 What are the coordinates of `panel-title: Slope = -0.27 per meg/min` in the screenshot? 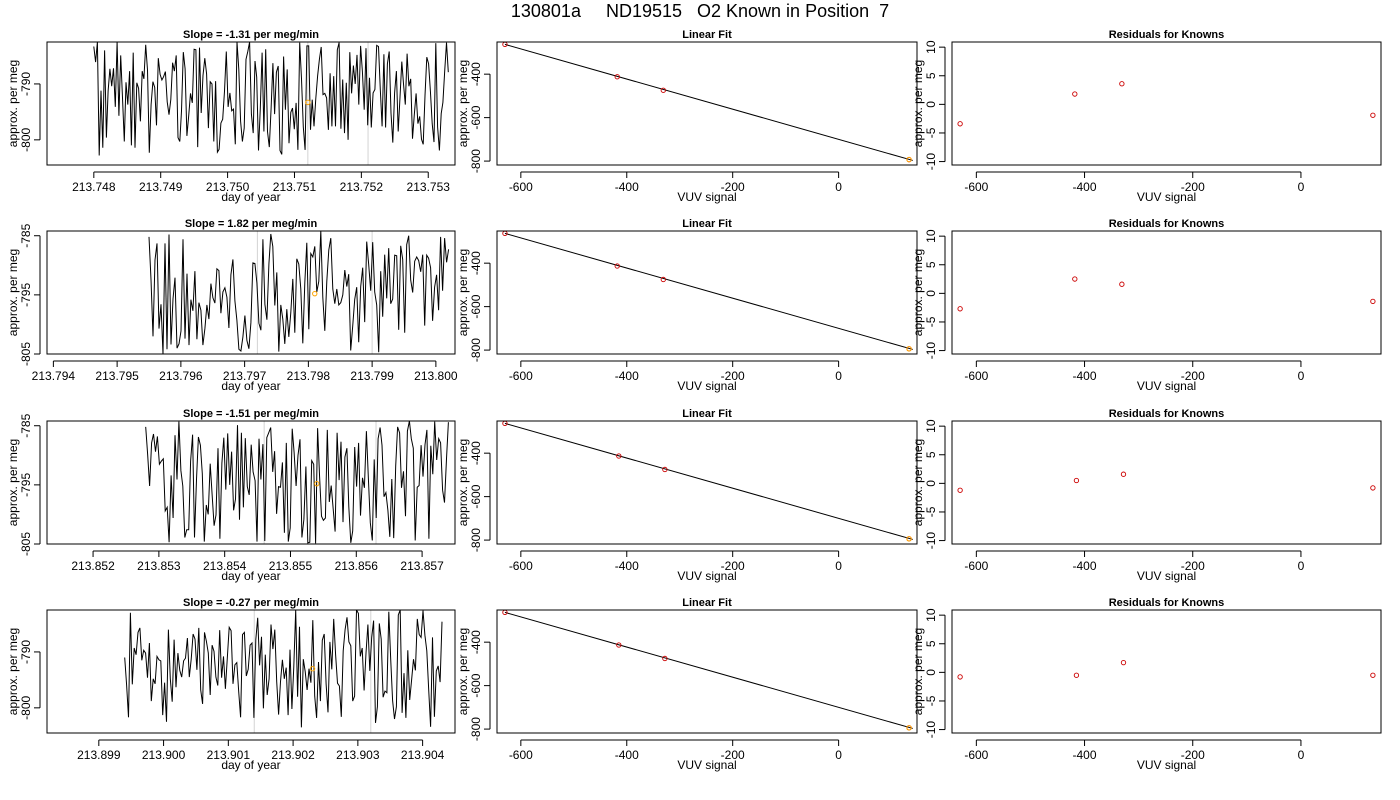 It's located at (251, 603).